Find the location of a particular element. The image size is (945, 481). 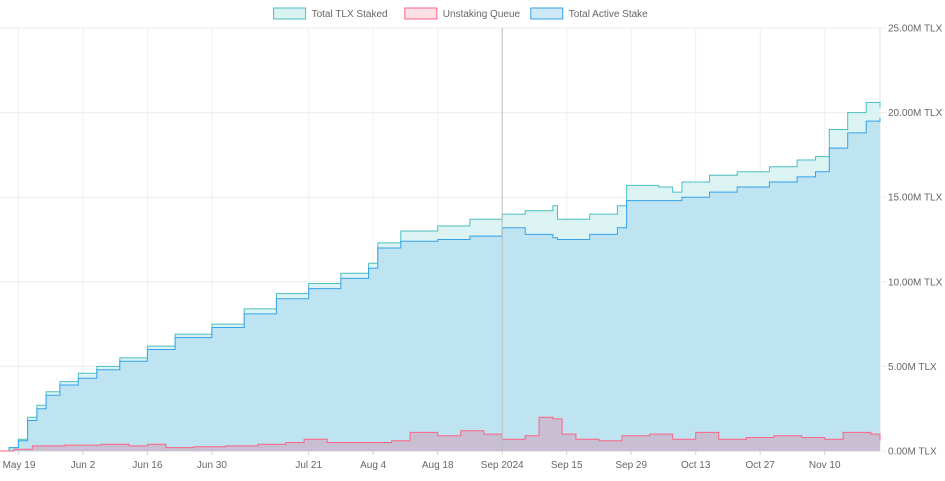

legend-item-total-active-stake: Total Active Stake is located at coordinates (589, 13).